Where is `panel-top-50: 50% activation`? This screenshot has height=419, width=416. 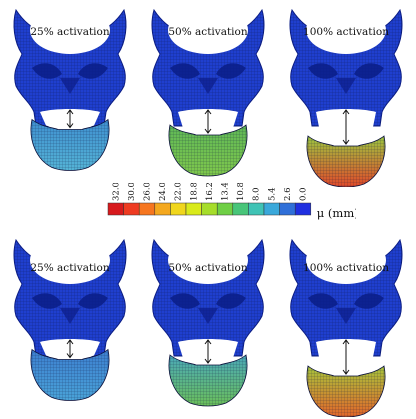
panel-top-50: 50% activation is located at coordinates (208, 94).